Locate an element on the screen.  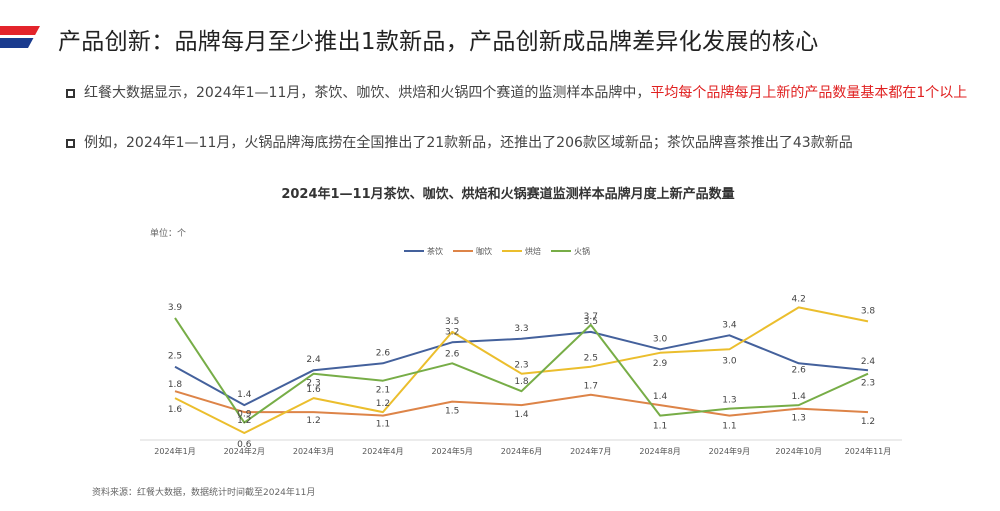
x-tick-label: 2024年8月 is located at coordinates (659, 451).